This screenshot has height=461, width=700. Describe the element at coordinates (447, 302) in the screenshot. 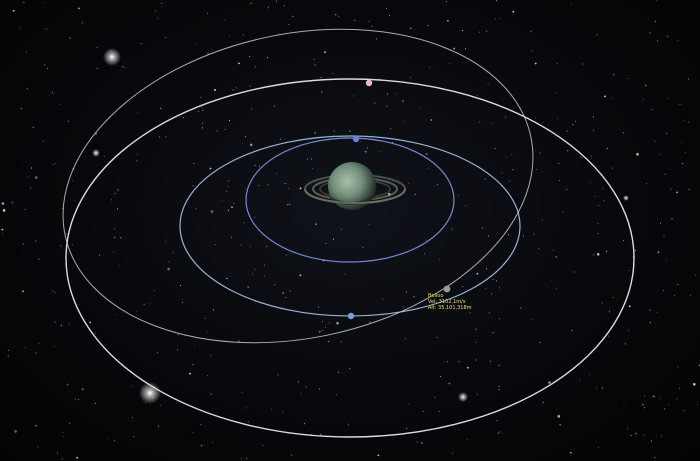

I see `vessel-velocity: Vel: 3102.1m/s` at that location.